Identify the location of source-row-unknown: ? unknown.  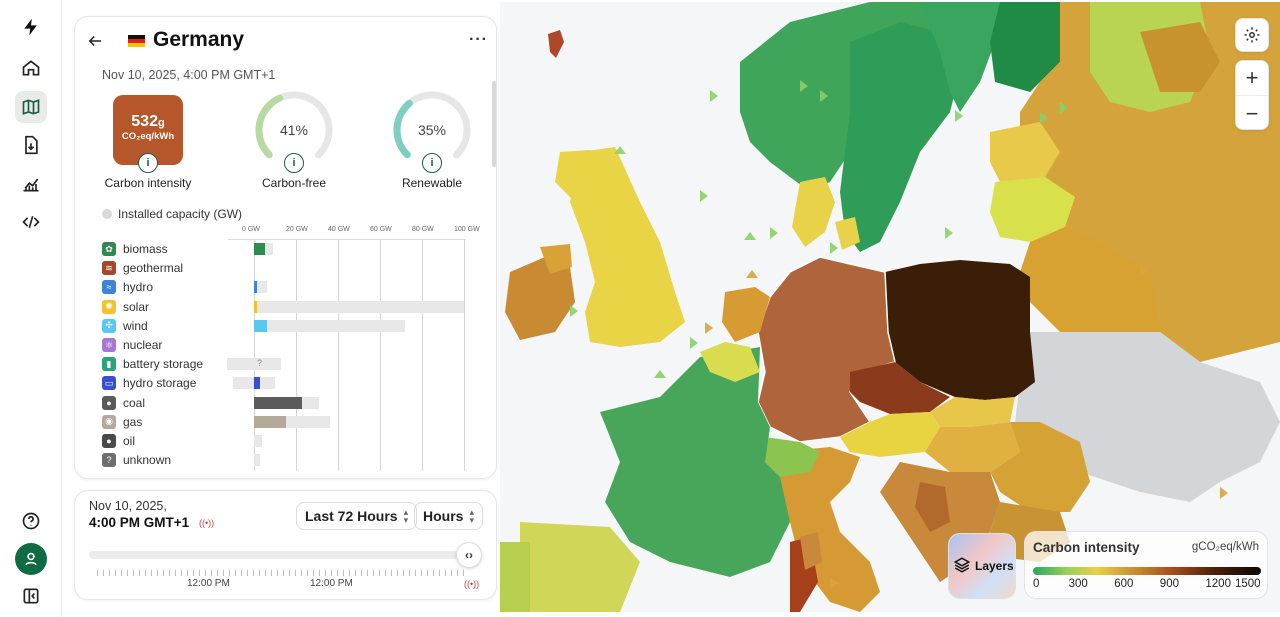
(287, 461).